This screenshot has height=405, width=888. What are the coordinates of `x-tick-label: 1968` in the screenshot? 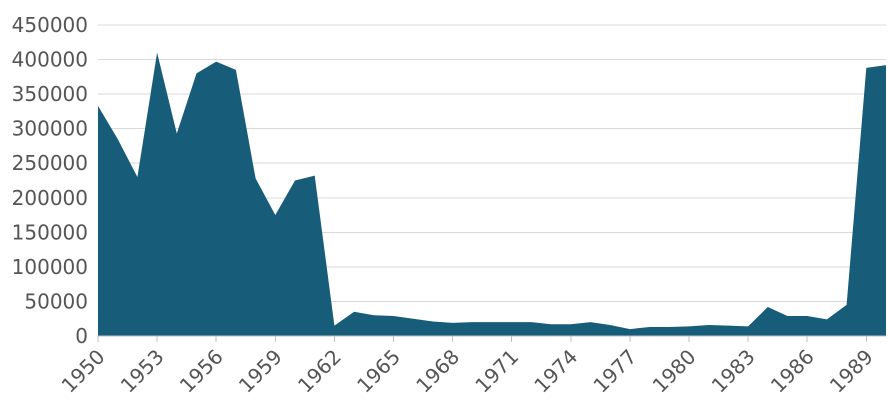 It's located at (437, 371).